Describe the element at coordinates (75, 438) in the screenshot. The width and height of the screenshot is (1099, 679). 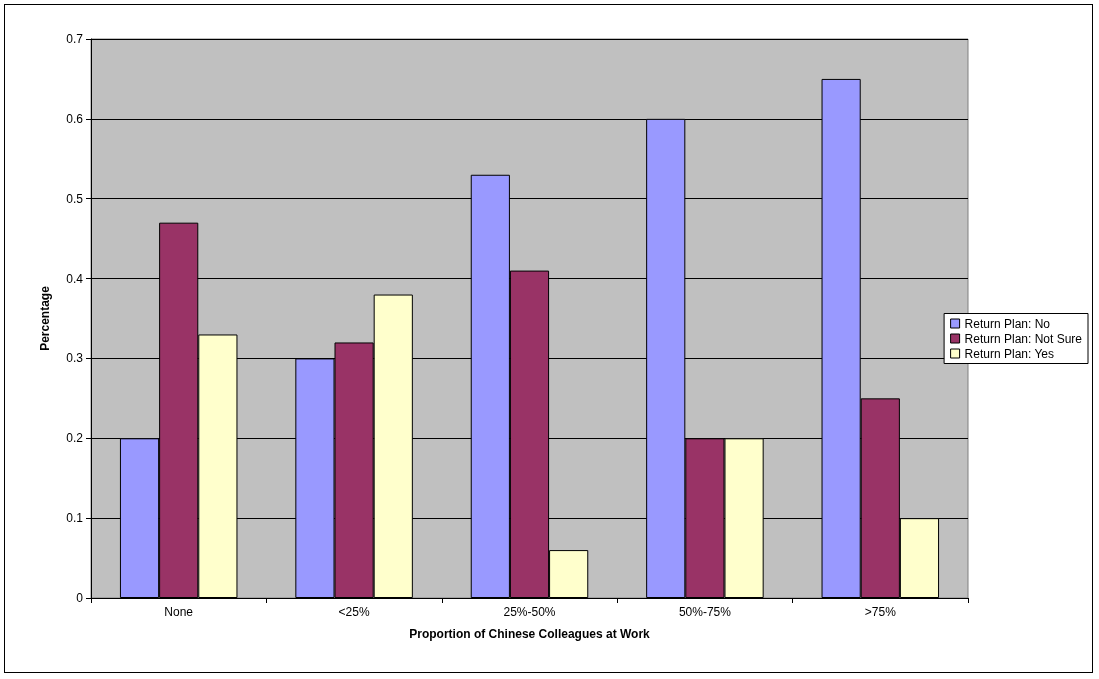
I see `y-tick-label: 0.2` at that location.